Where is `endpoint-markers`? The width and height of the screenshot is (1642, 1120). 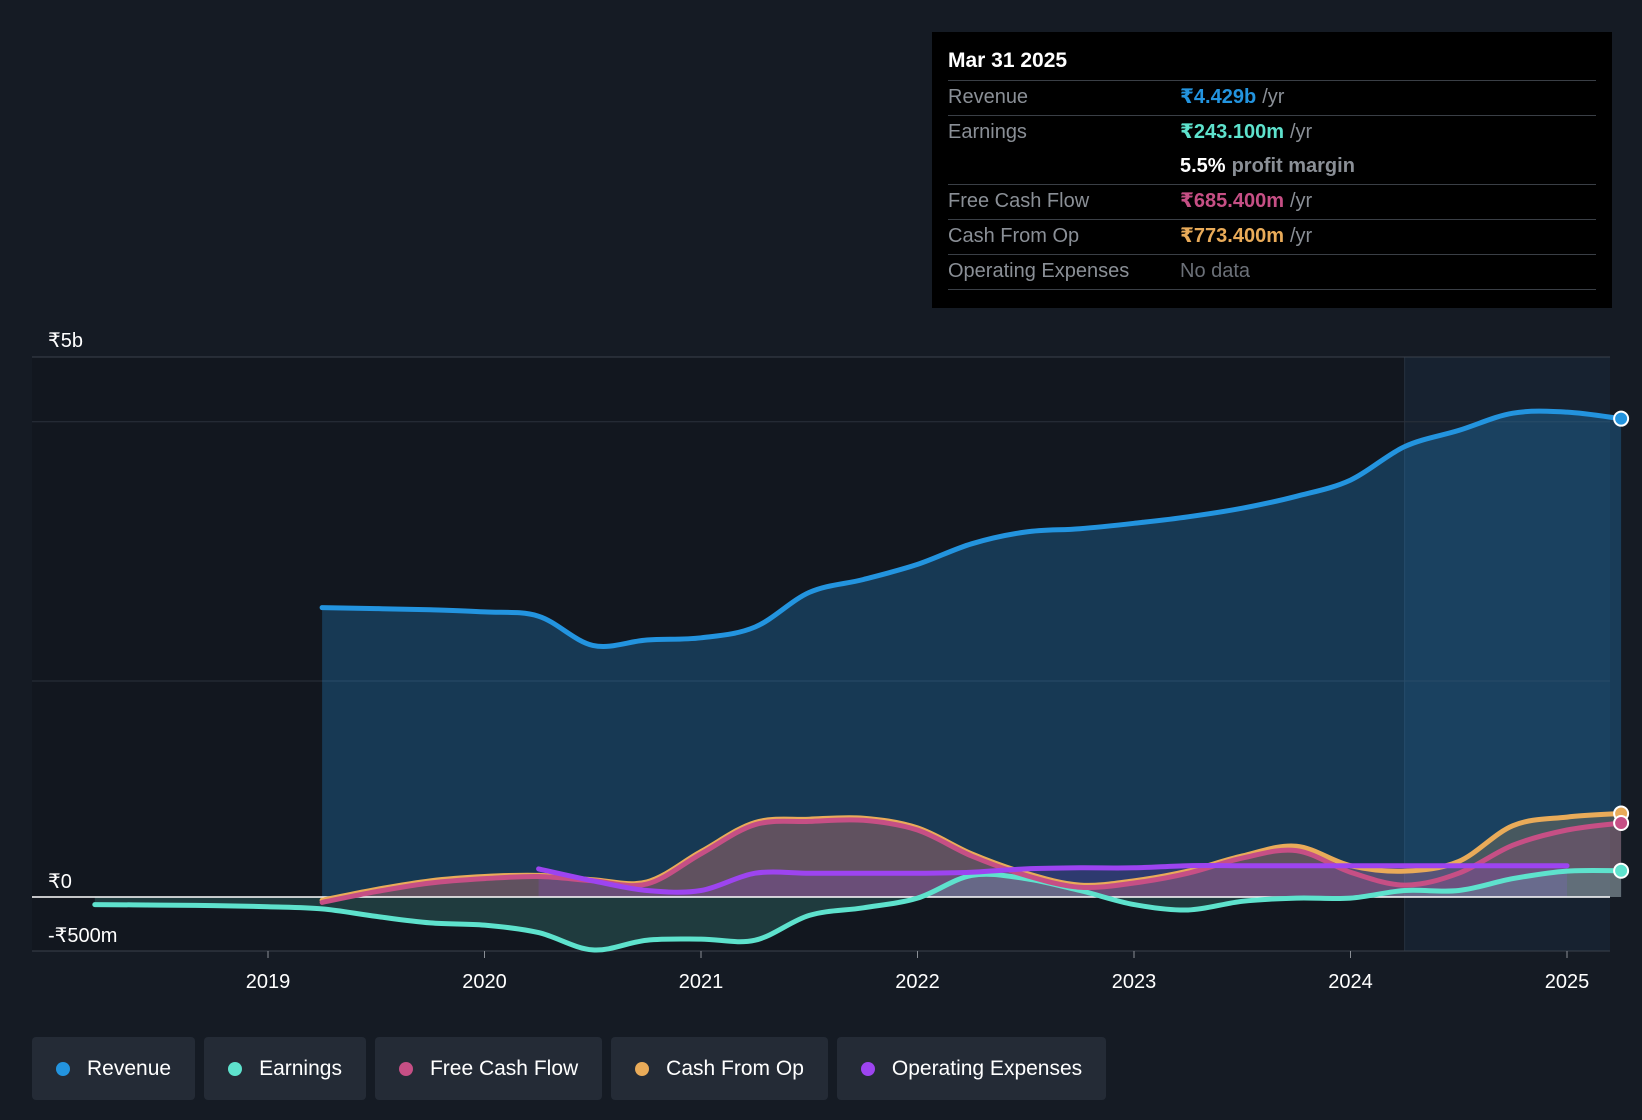 endpoint-markers is located at coordinates (1621, 644).